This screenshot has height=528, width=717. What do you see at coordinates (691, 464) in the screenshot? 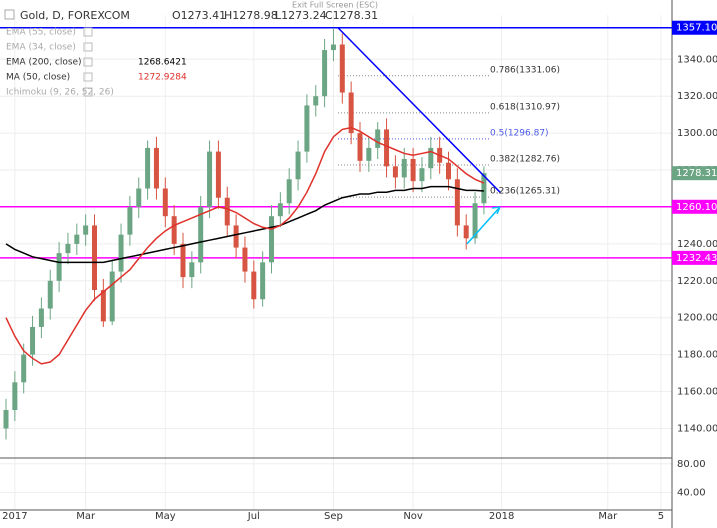
I see `y-tick-label: 80.00` at bounding box center [691, 464].